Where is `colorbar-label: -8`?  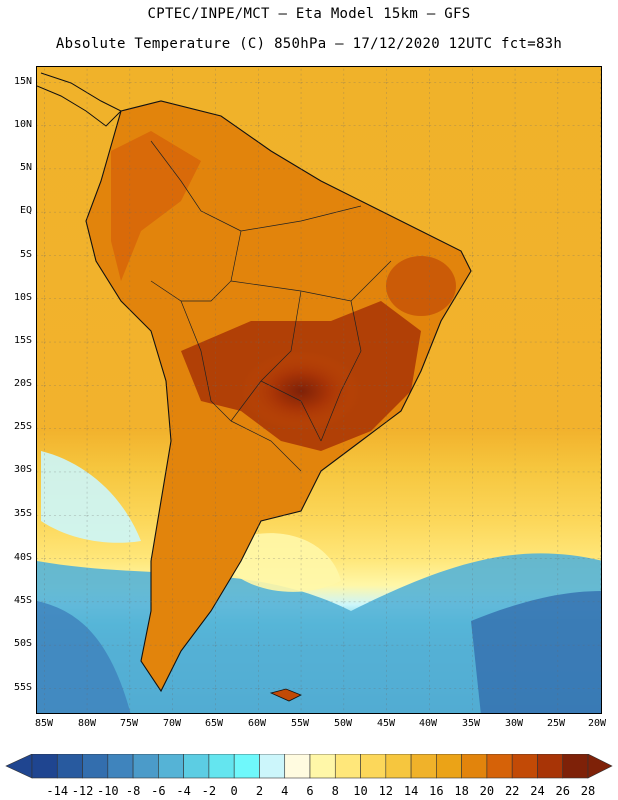
colorbar-label: -8 is located at coordinates (133, 791).